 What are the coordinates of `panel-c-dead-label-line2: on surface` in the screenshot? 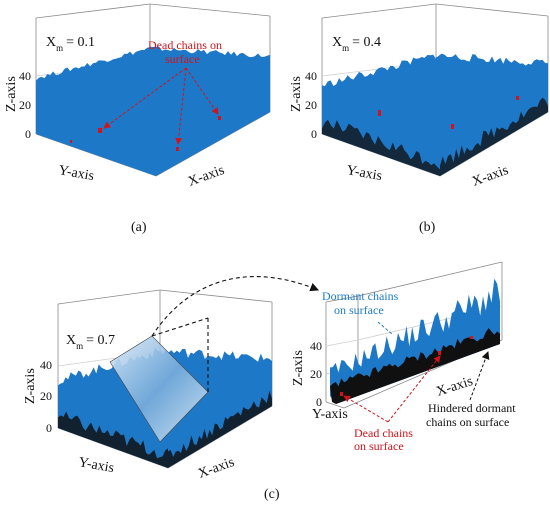 It's located at (379, 446).